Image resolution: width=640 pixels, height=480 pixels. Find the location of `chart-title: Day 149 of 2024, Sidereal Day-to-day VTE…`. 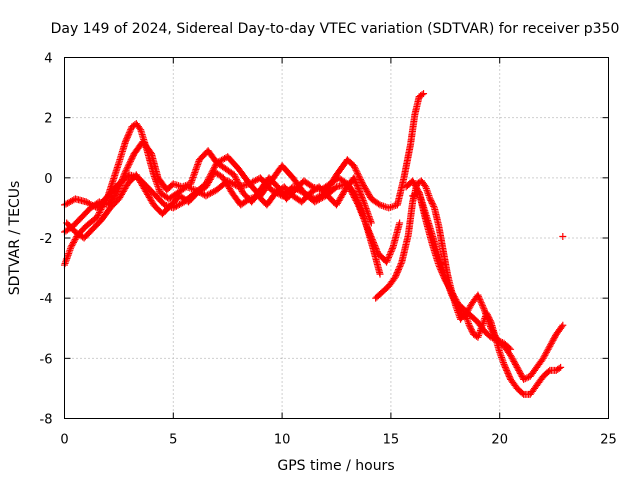

chart-title: Day 149 of 2024, Sidereal Day-to-day VTE… is located at coordinates (335, 29).